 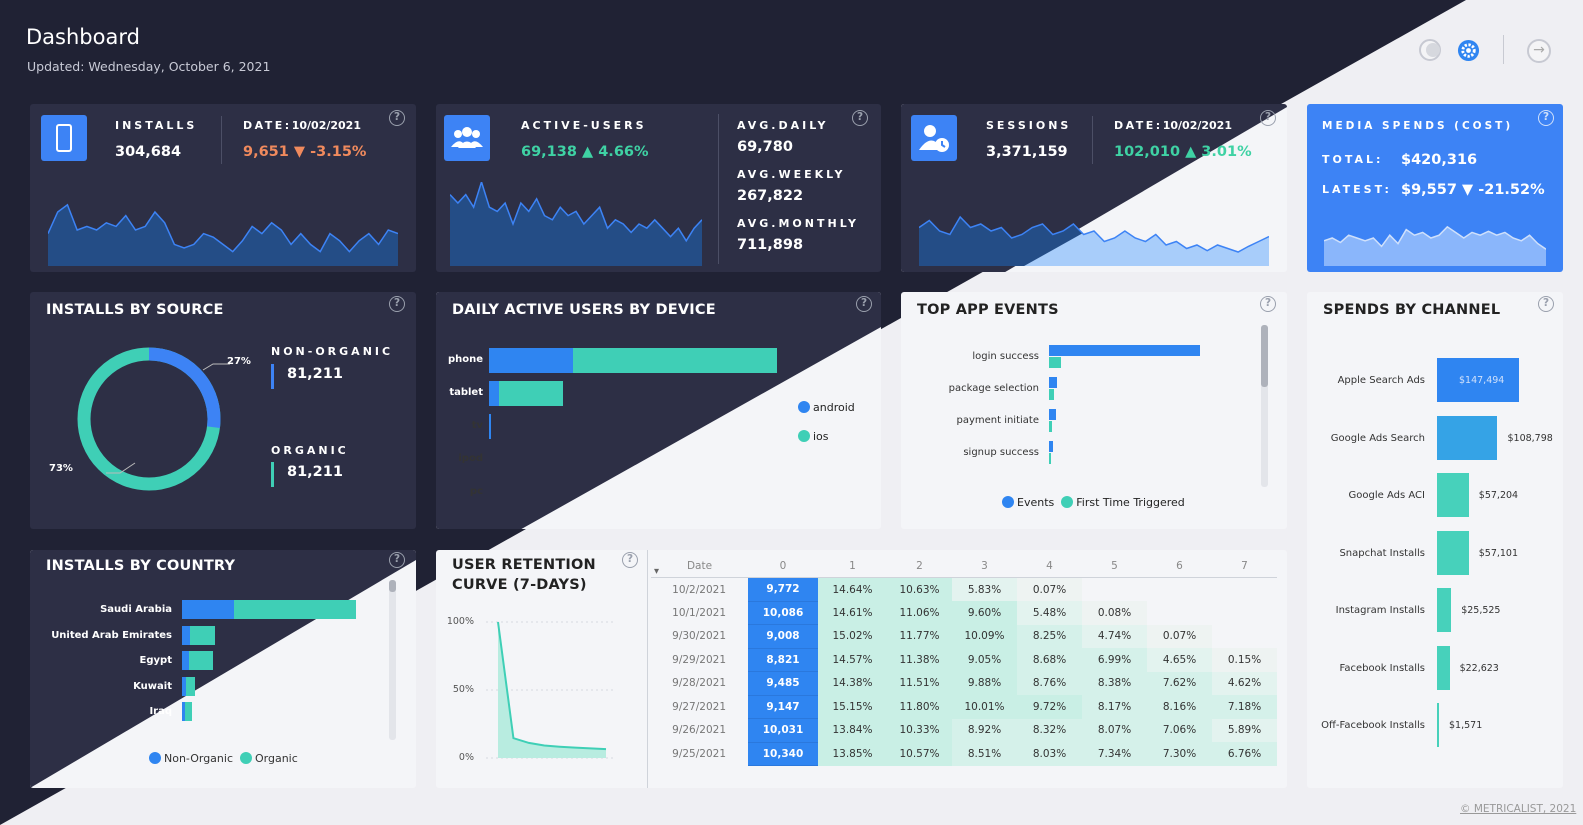 What do you see at coordinates (770, 196) in the screenshot?
I see `avg-weekly-value: 267,822` at bounding box center [770, 196].